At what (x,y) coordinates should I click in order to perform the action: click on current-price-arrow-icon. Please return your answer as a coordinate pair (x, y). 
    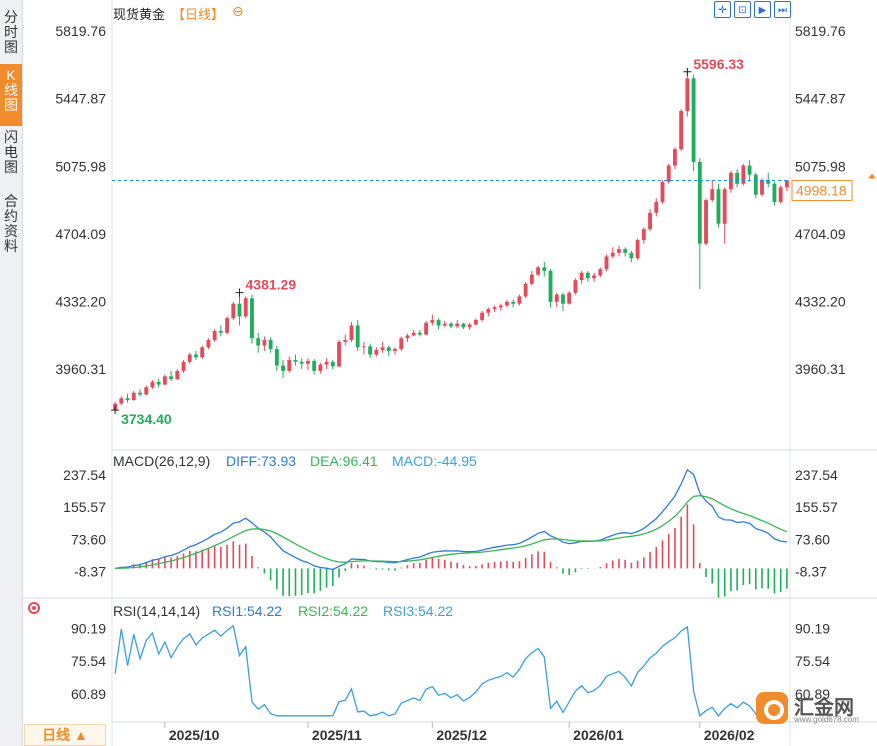
    Looking at the image, I should click on (872, 176).